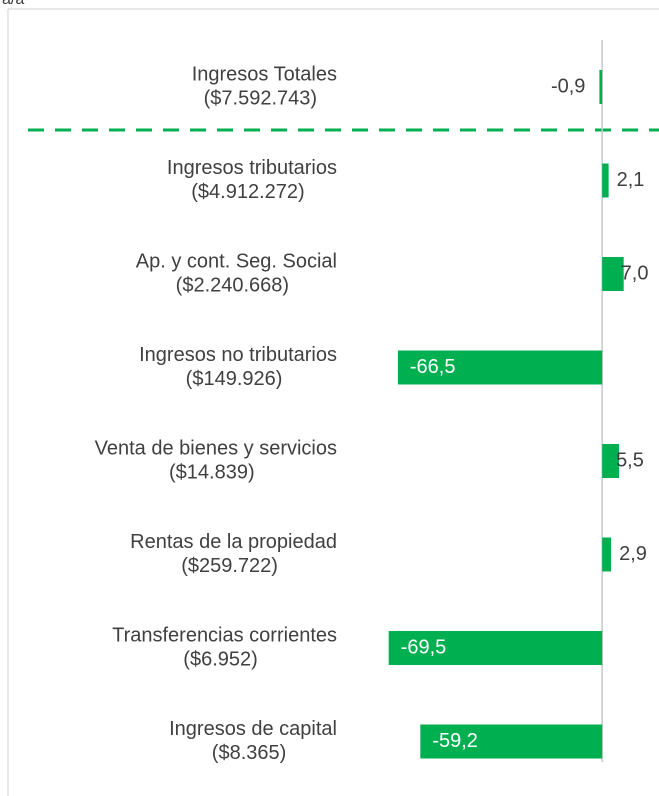 This screenshot has width=659, height=796. What do you see at coordinates (260, 98) in the screenshot?
I see `category-total: ($7.592.743)` at bounding box center [260, 98].